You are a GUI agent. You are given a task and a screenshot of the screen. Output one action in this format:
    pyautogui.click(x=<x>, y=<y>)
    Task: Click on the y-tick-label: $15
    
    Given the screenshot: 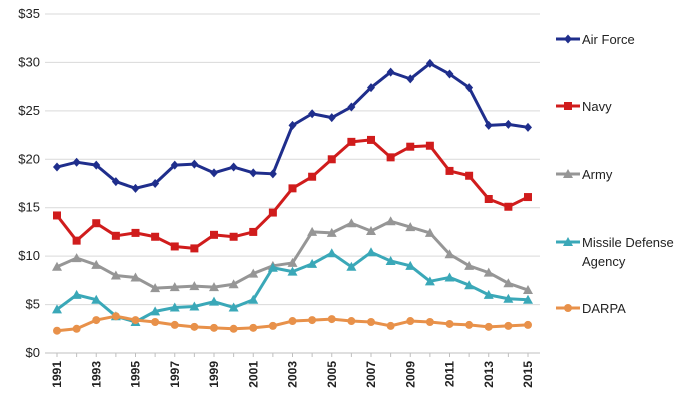 What is the action you would take?
    pyautogui.click(x=29, y=207)
    